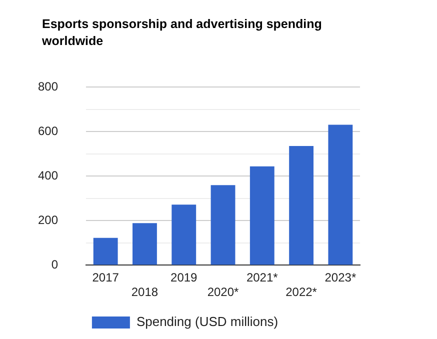  What do you see at coordinates (223, 292) in the screenshot?
I see `x-tick-label: 2020*` at bounding box center [223, 292].